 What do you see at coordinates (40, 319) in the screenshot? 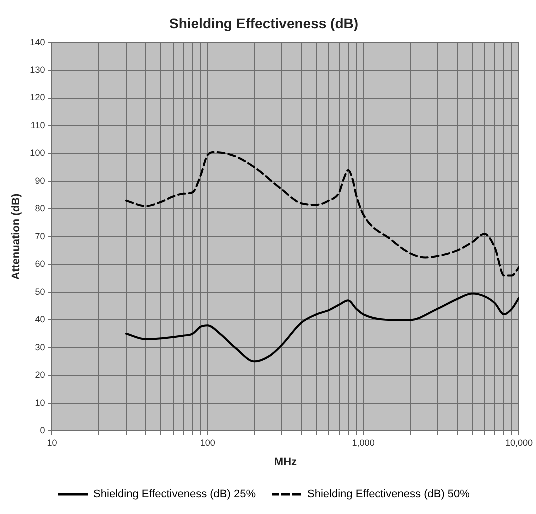
I see `y-tick-label: 40` at bounding box center [40, 319].